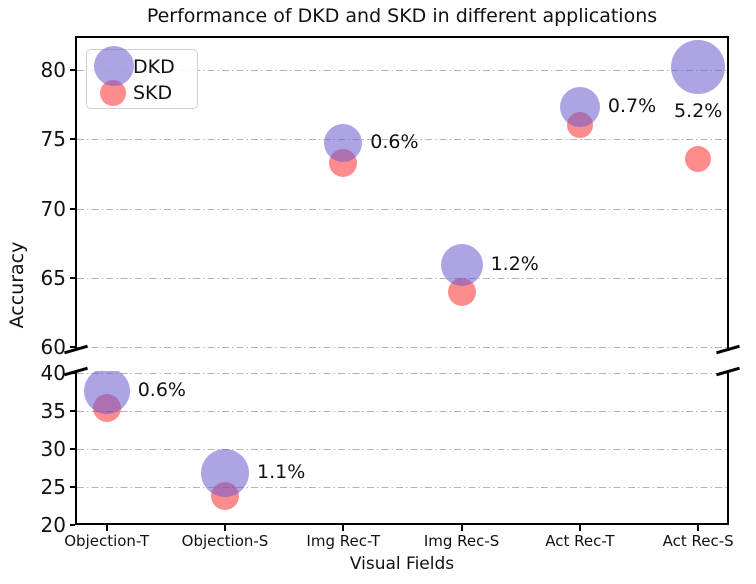  I want to click on legend-dkd-marker, so click(114, 66).